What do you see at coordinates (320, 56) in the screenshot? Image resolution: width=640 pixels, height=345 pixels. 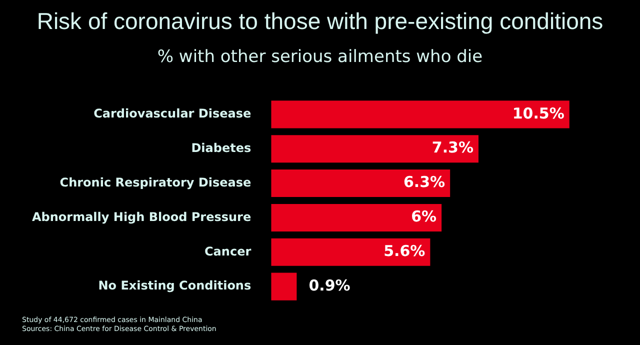 I see `chart-subtitle: % with other serious ailments who die` at bounding box center [320, 56].